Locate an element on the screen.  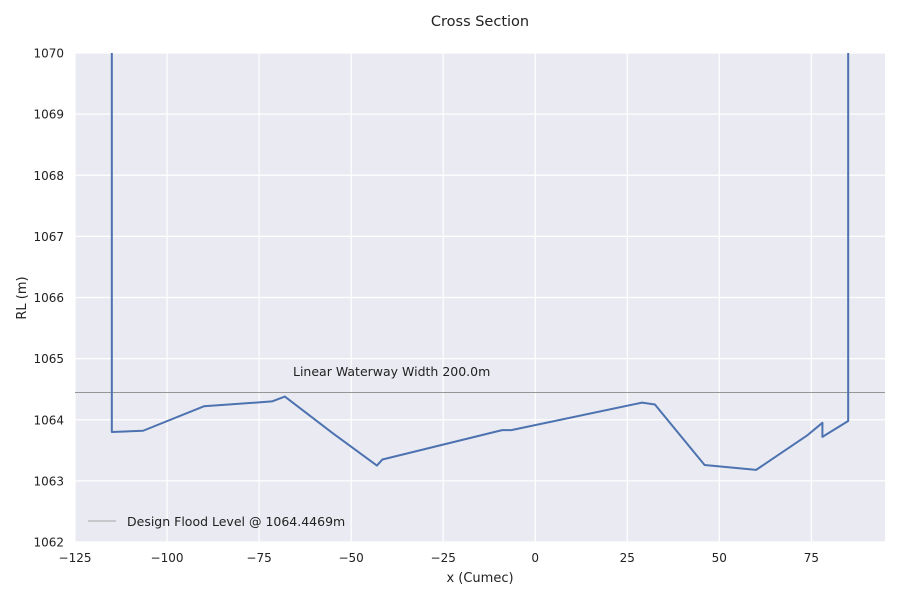
y-tick-label: 1065 is located at coordinates (48, 359).